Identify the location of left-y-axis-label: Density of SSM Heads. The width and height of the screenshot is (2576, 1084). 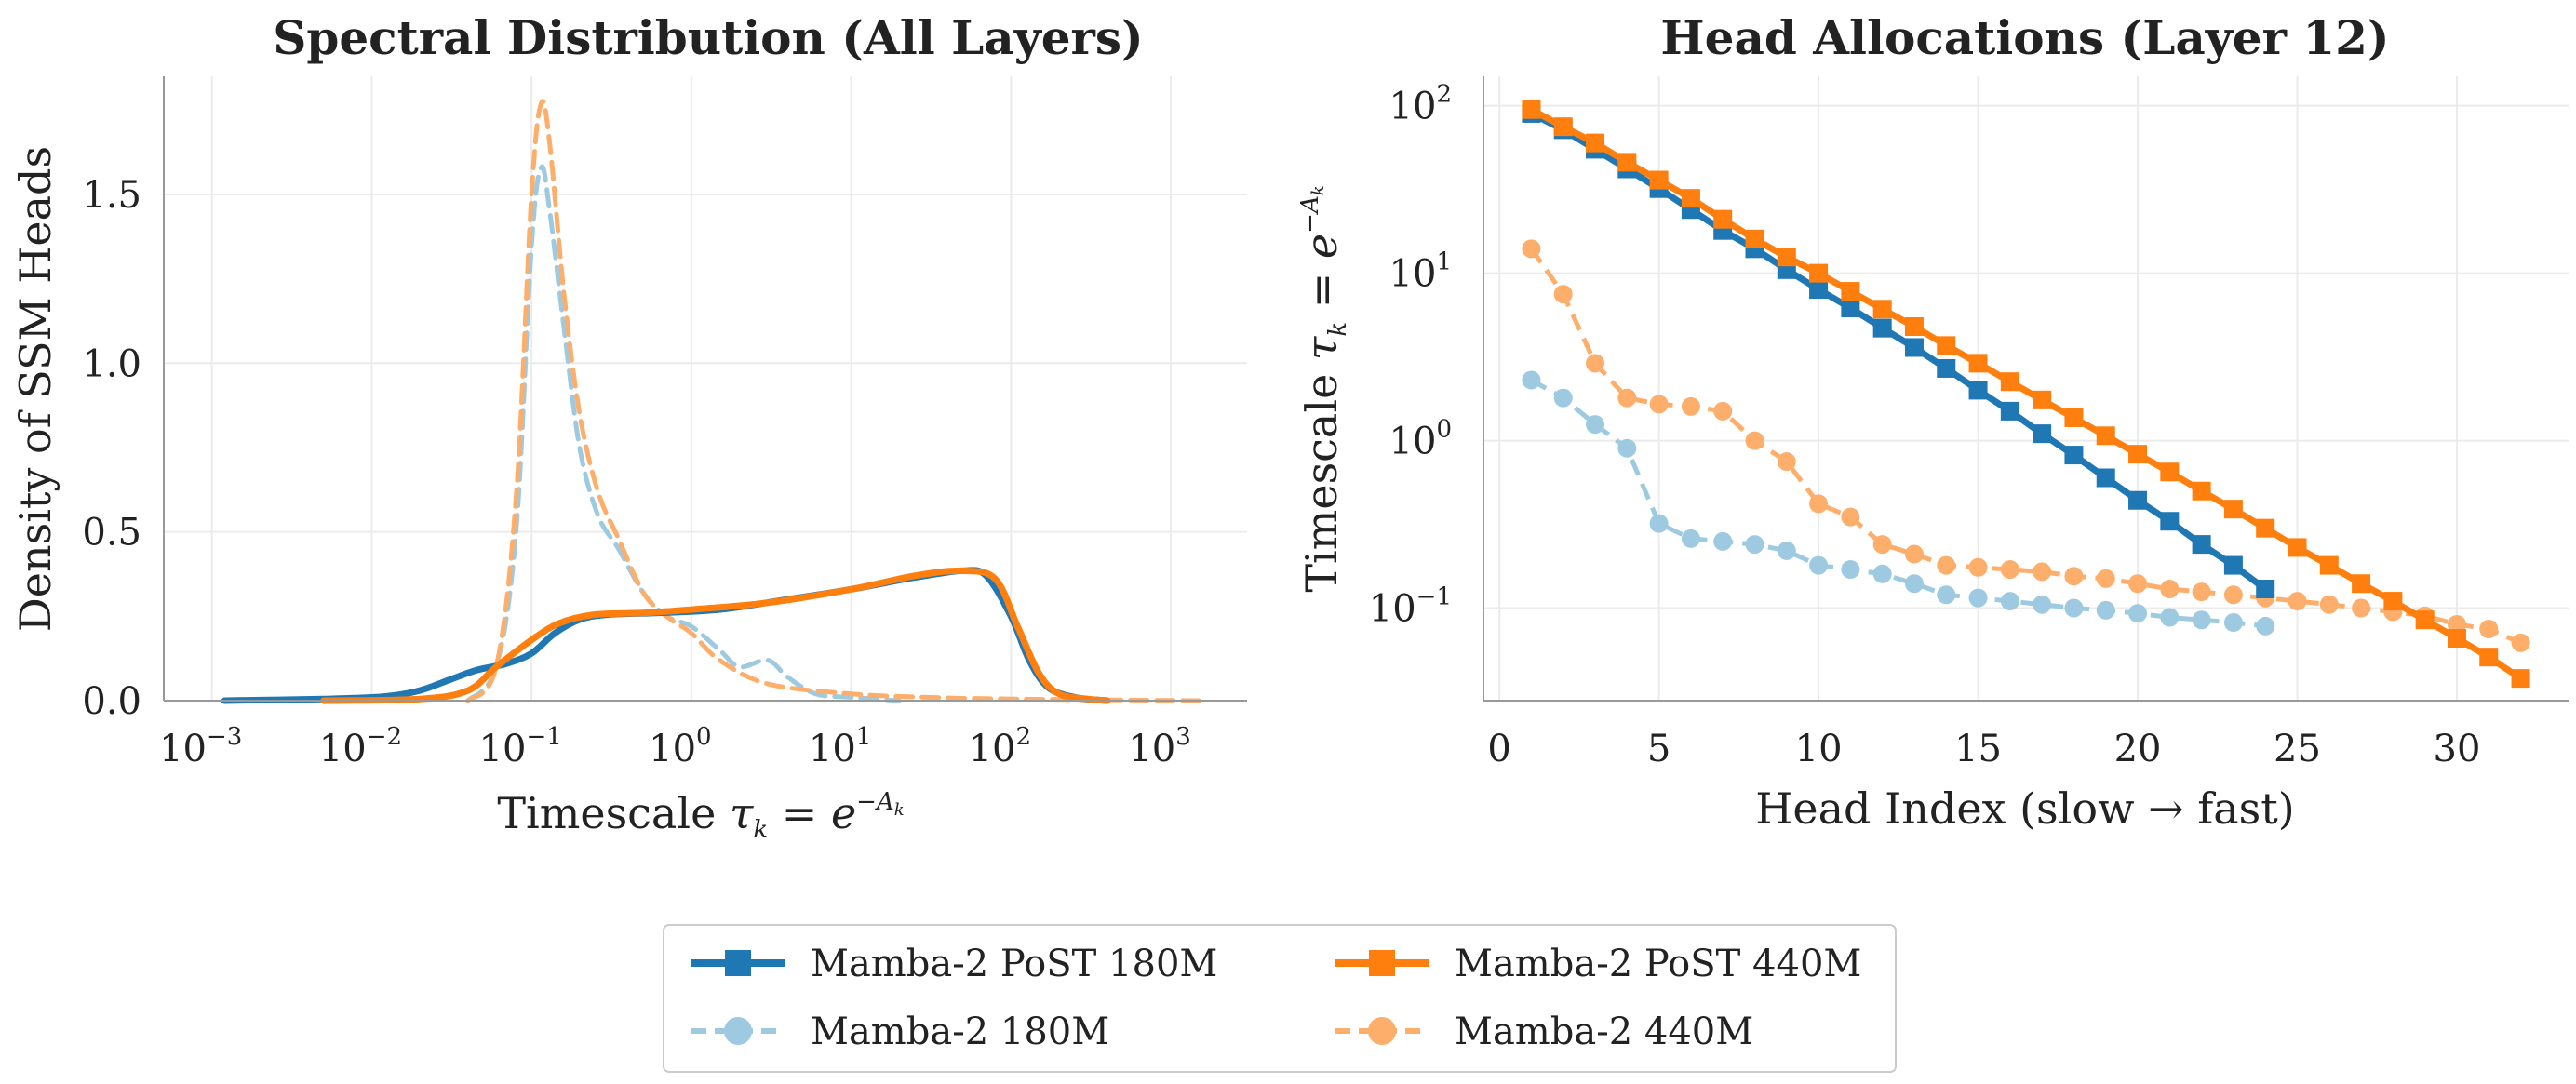
(35, 389).